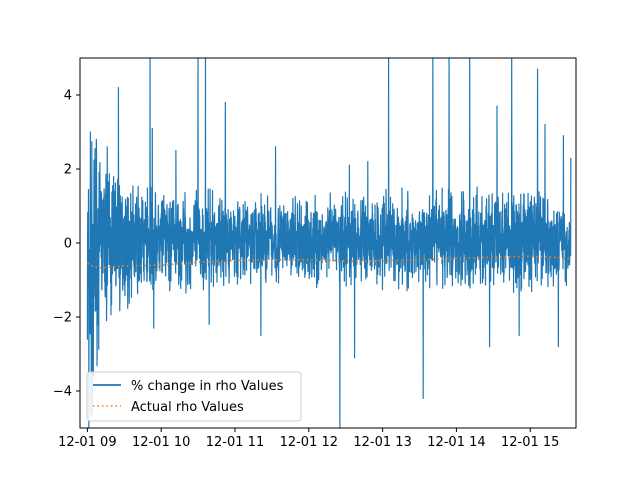 This screenshot has height=480, width=640. What do you see at coordinates (68, 170) in the screenshot?
I see `y-tick-label: 2` at bounding box center [68, 170].